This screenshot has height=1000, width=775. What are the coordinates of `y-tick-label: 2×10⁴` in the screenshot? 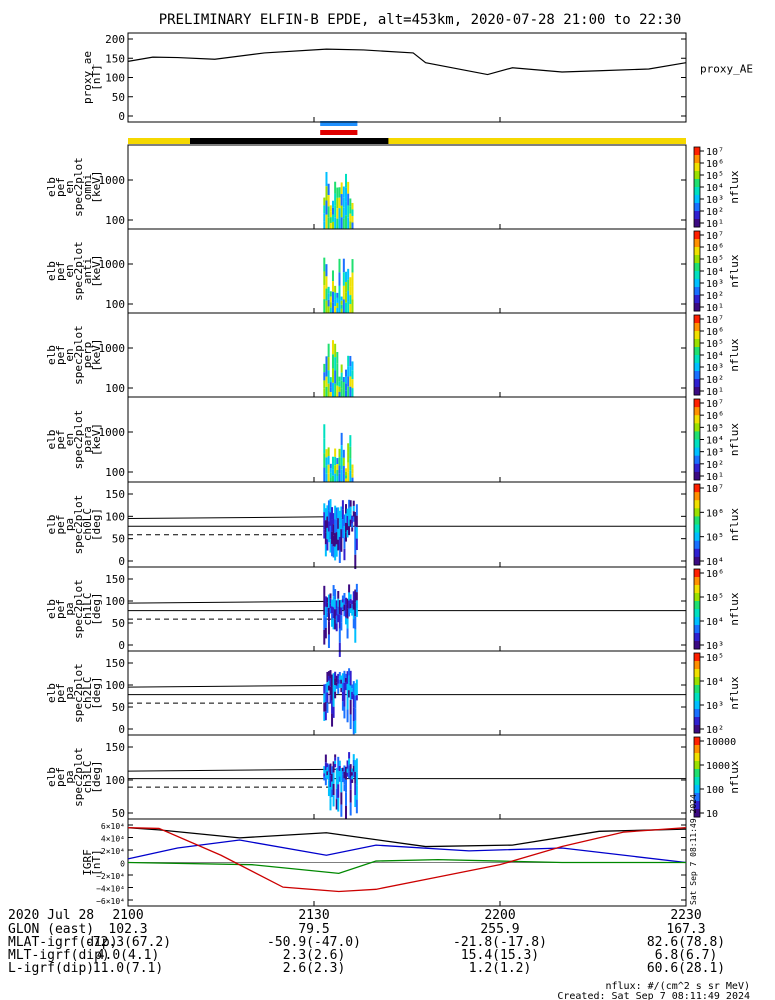 It's located at (113, 851).